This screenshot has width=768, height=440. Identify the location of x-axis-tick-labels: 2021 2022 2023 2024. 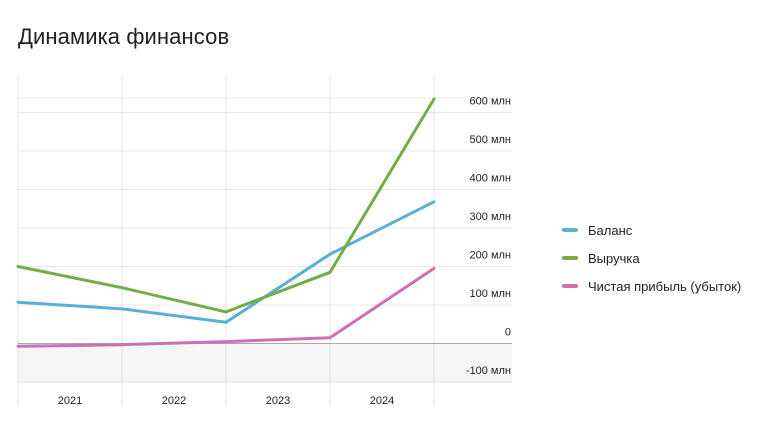
(226, 401).